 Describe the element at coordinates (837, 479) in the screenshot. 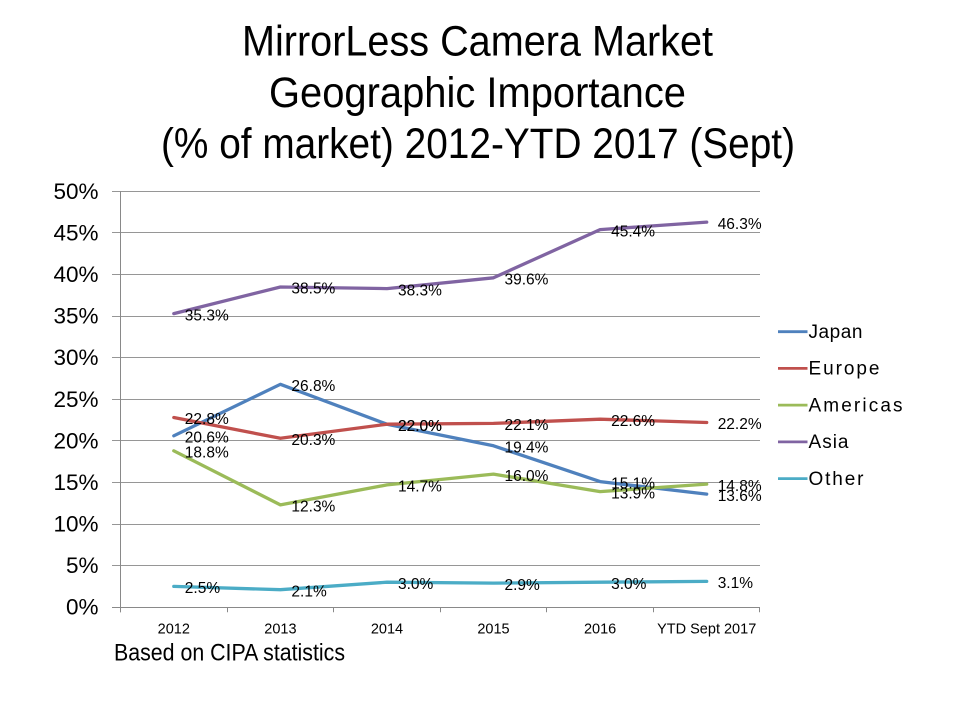

I see `svg-text: Other` at that location.